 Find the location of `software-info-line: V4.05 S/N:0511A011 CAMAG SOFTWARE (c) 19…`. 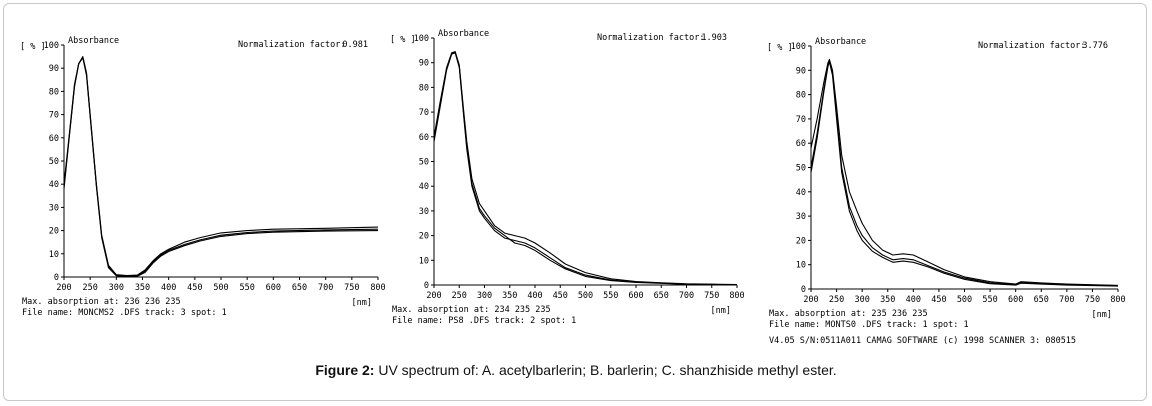

software-info-line: V4.05 S/N:0511A011 CAMAG SOFTWARE (c) 19… is located at coordinates (922, 341).